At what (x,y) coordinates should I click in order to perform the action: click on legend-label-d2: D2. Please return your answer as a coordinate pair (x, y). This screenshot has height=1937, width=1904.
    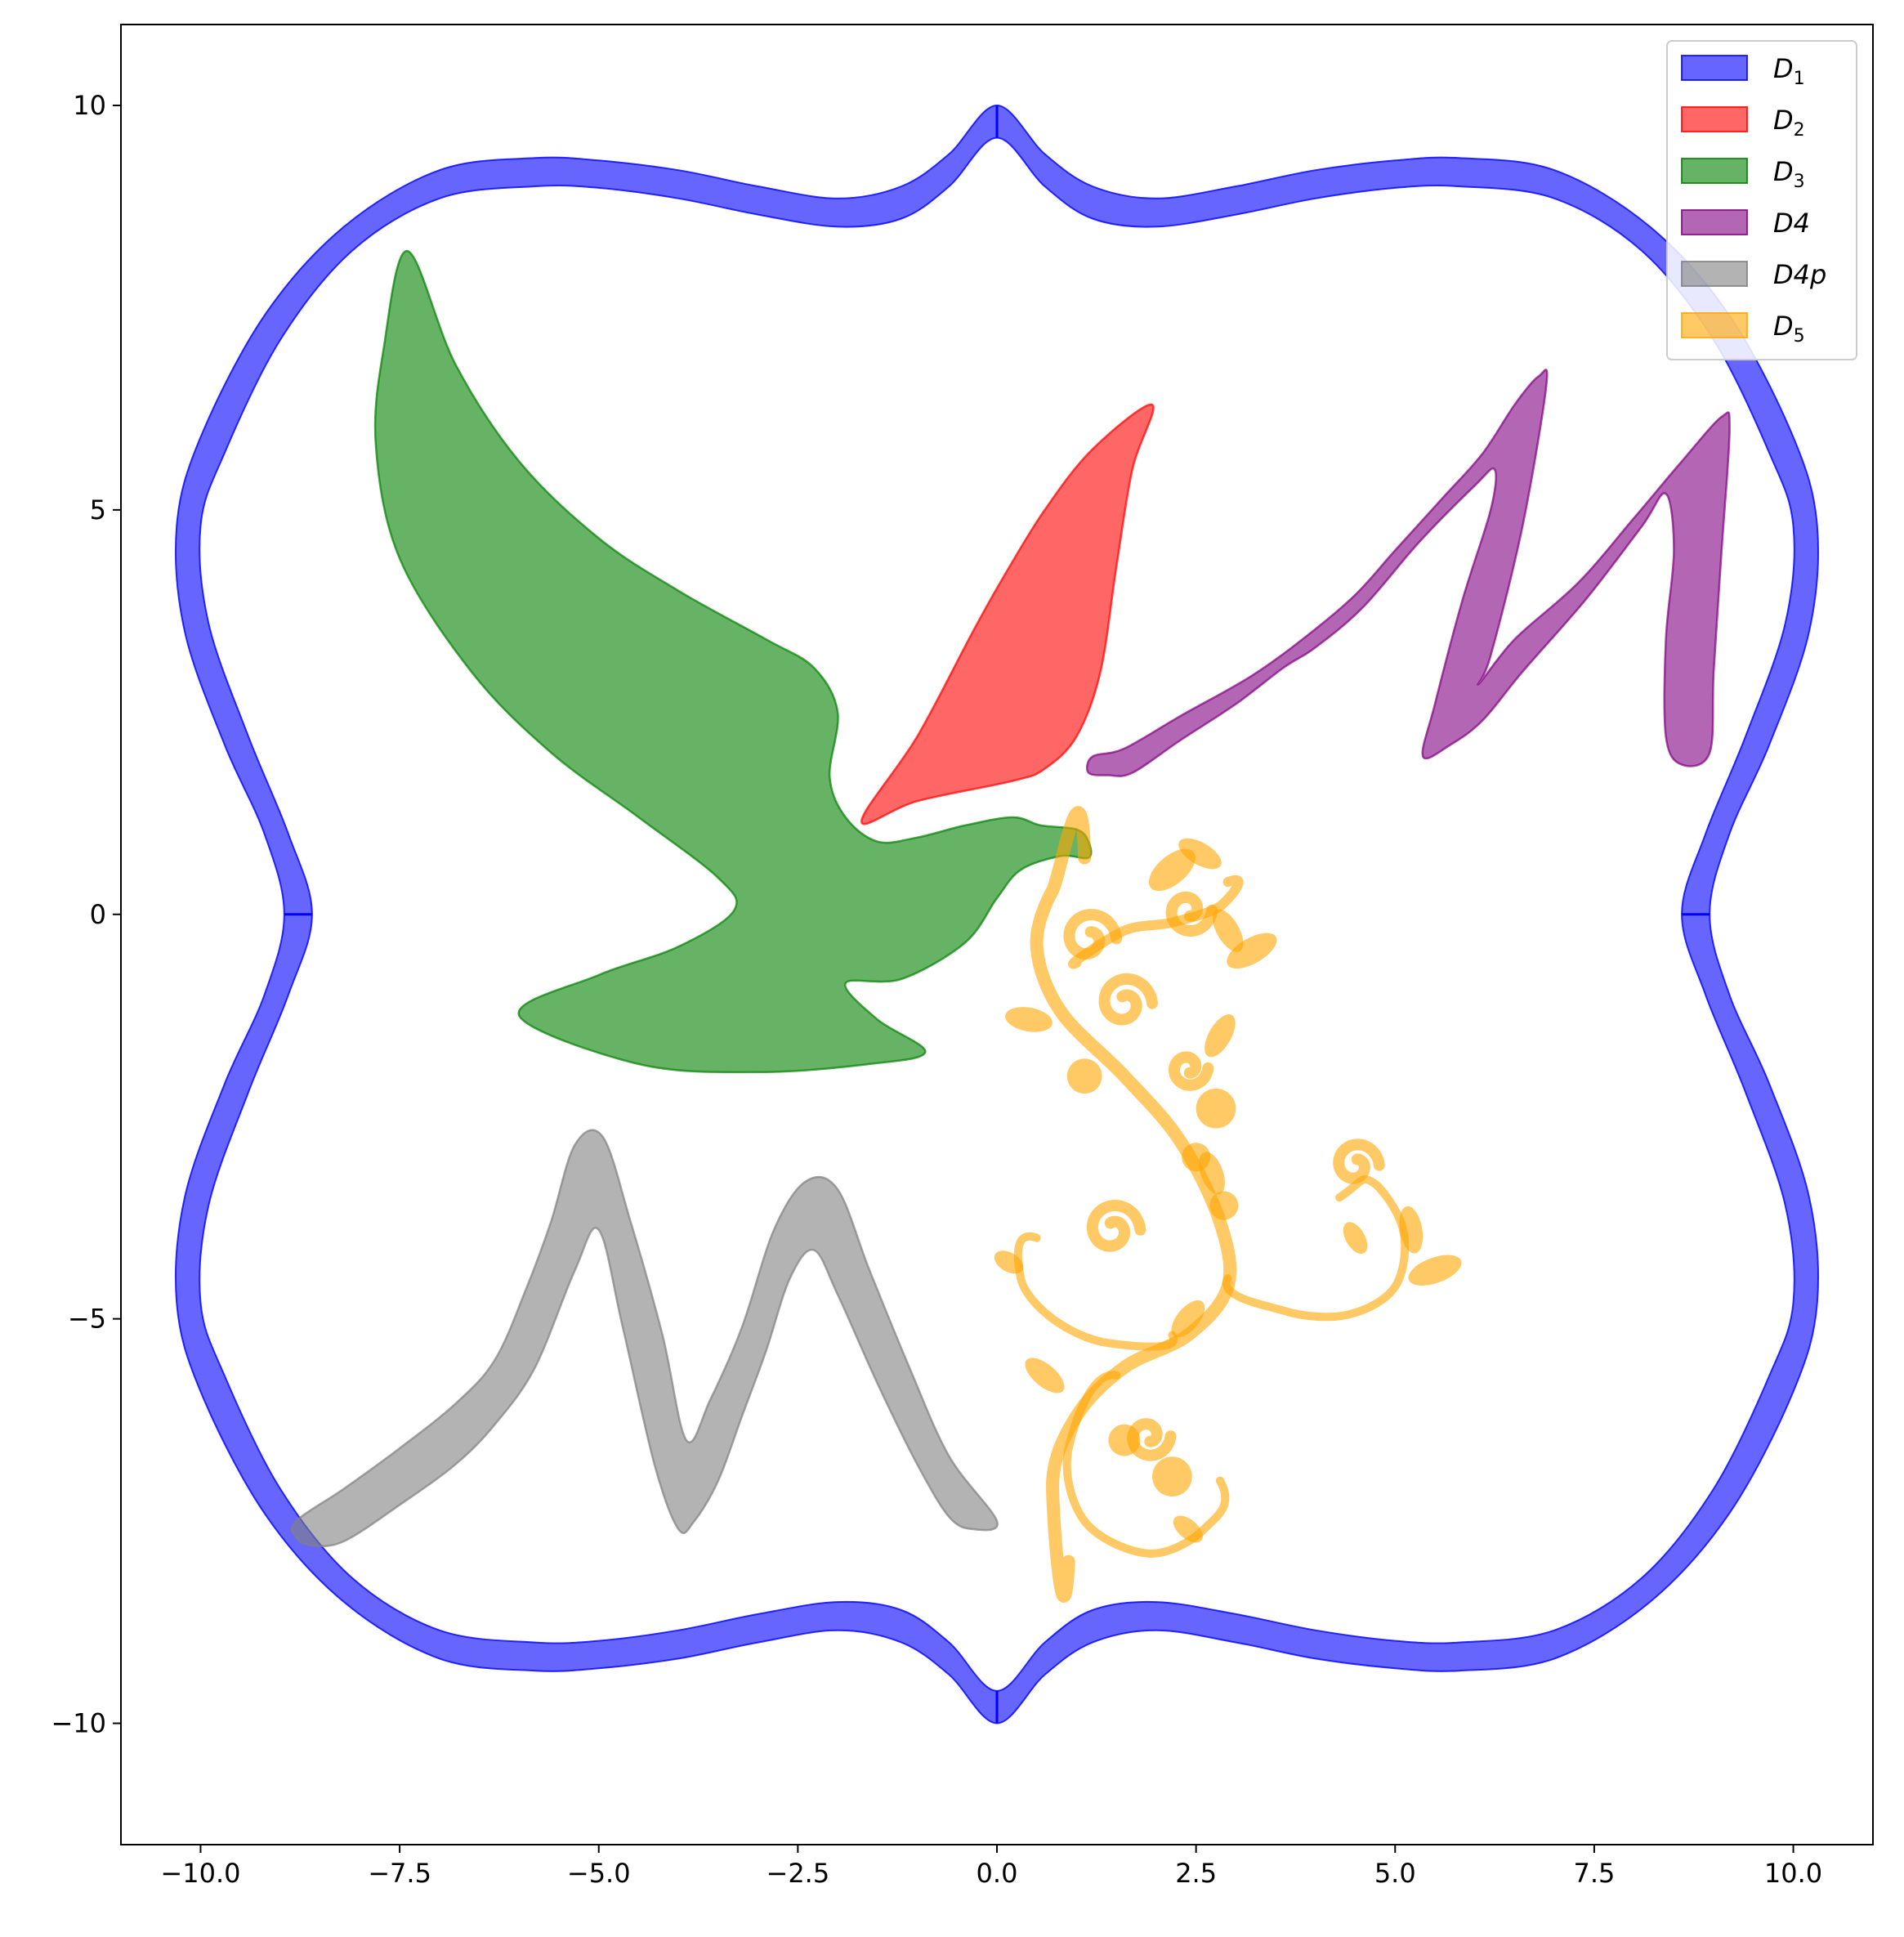
    Looking at the image, I should click on (1789, 123).